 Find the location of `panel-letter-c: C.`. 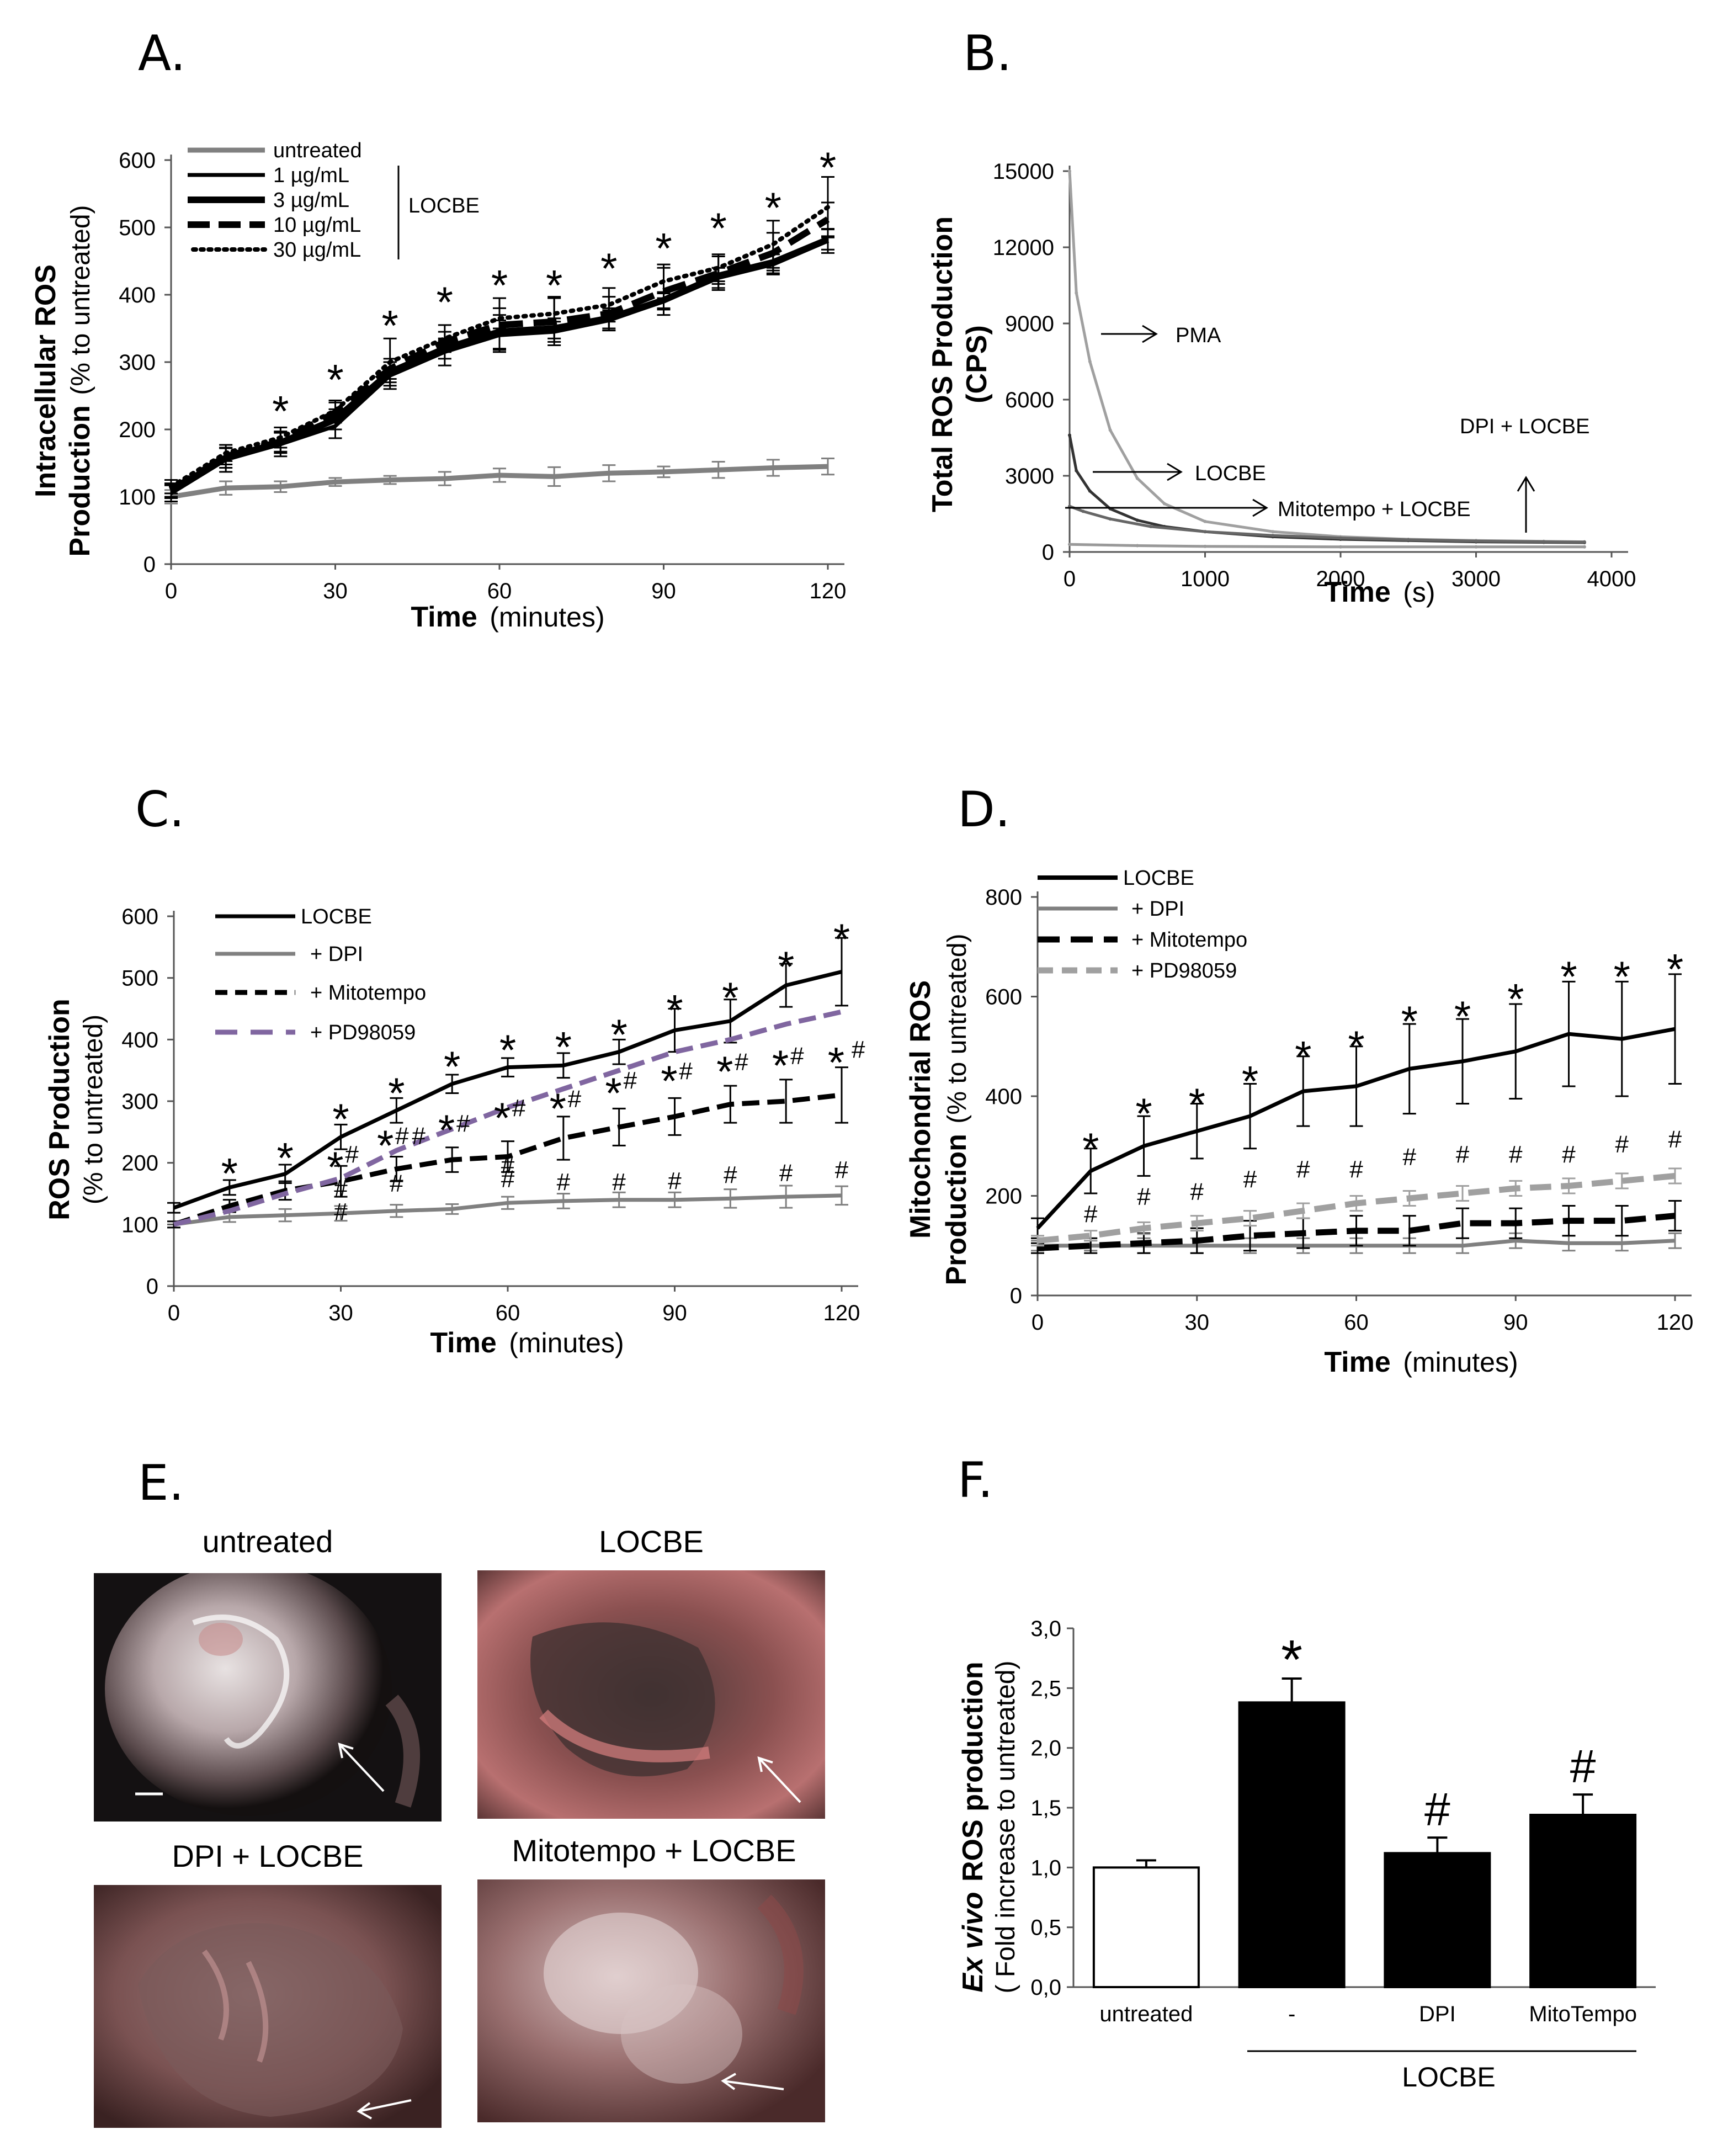

panel-letter-c: C. is located at coordinates (160, 809).